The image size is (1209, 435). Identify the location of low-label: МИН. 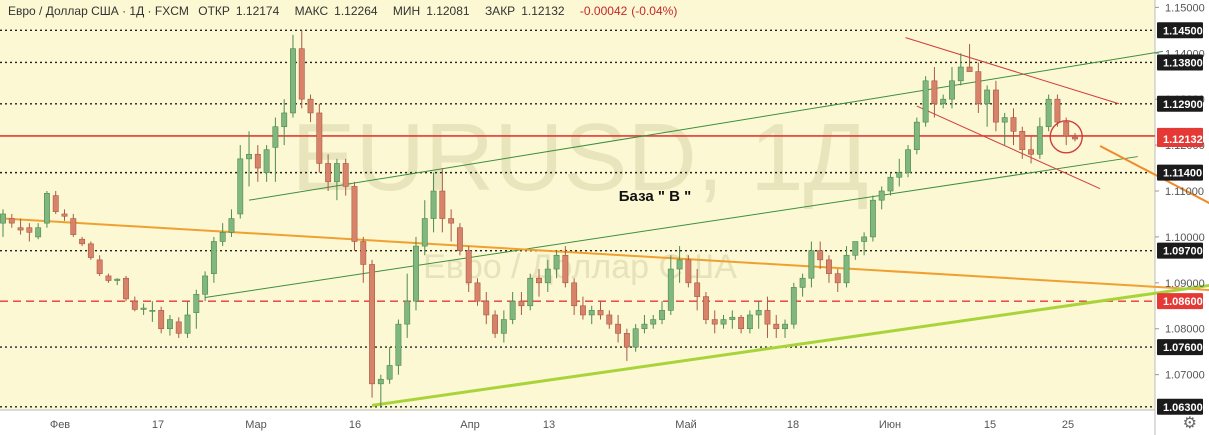
(406, 11).